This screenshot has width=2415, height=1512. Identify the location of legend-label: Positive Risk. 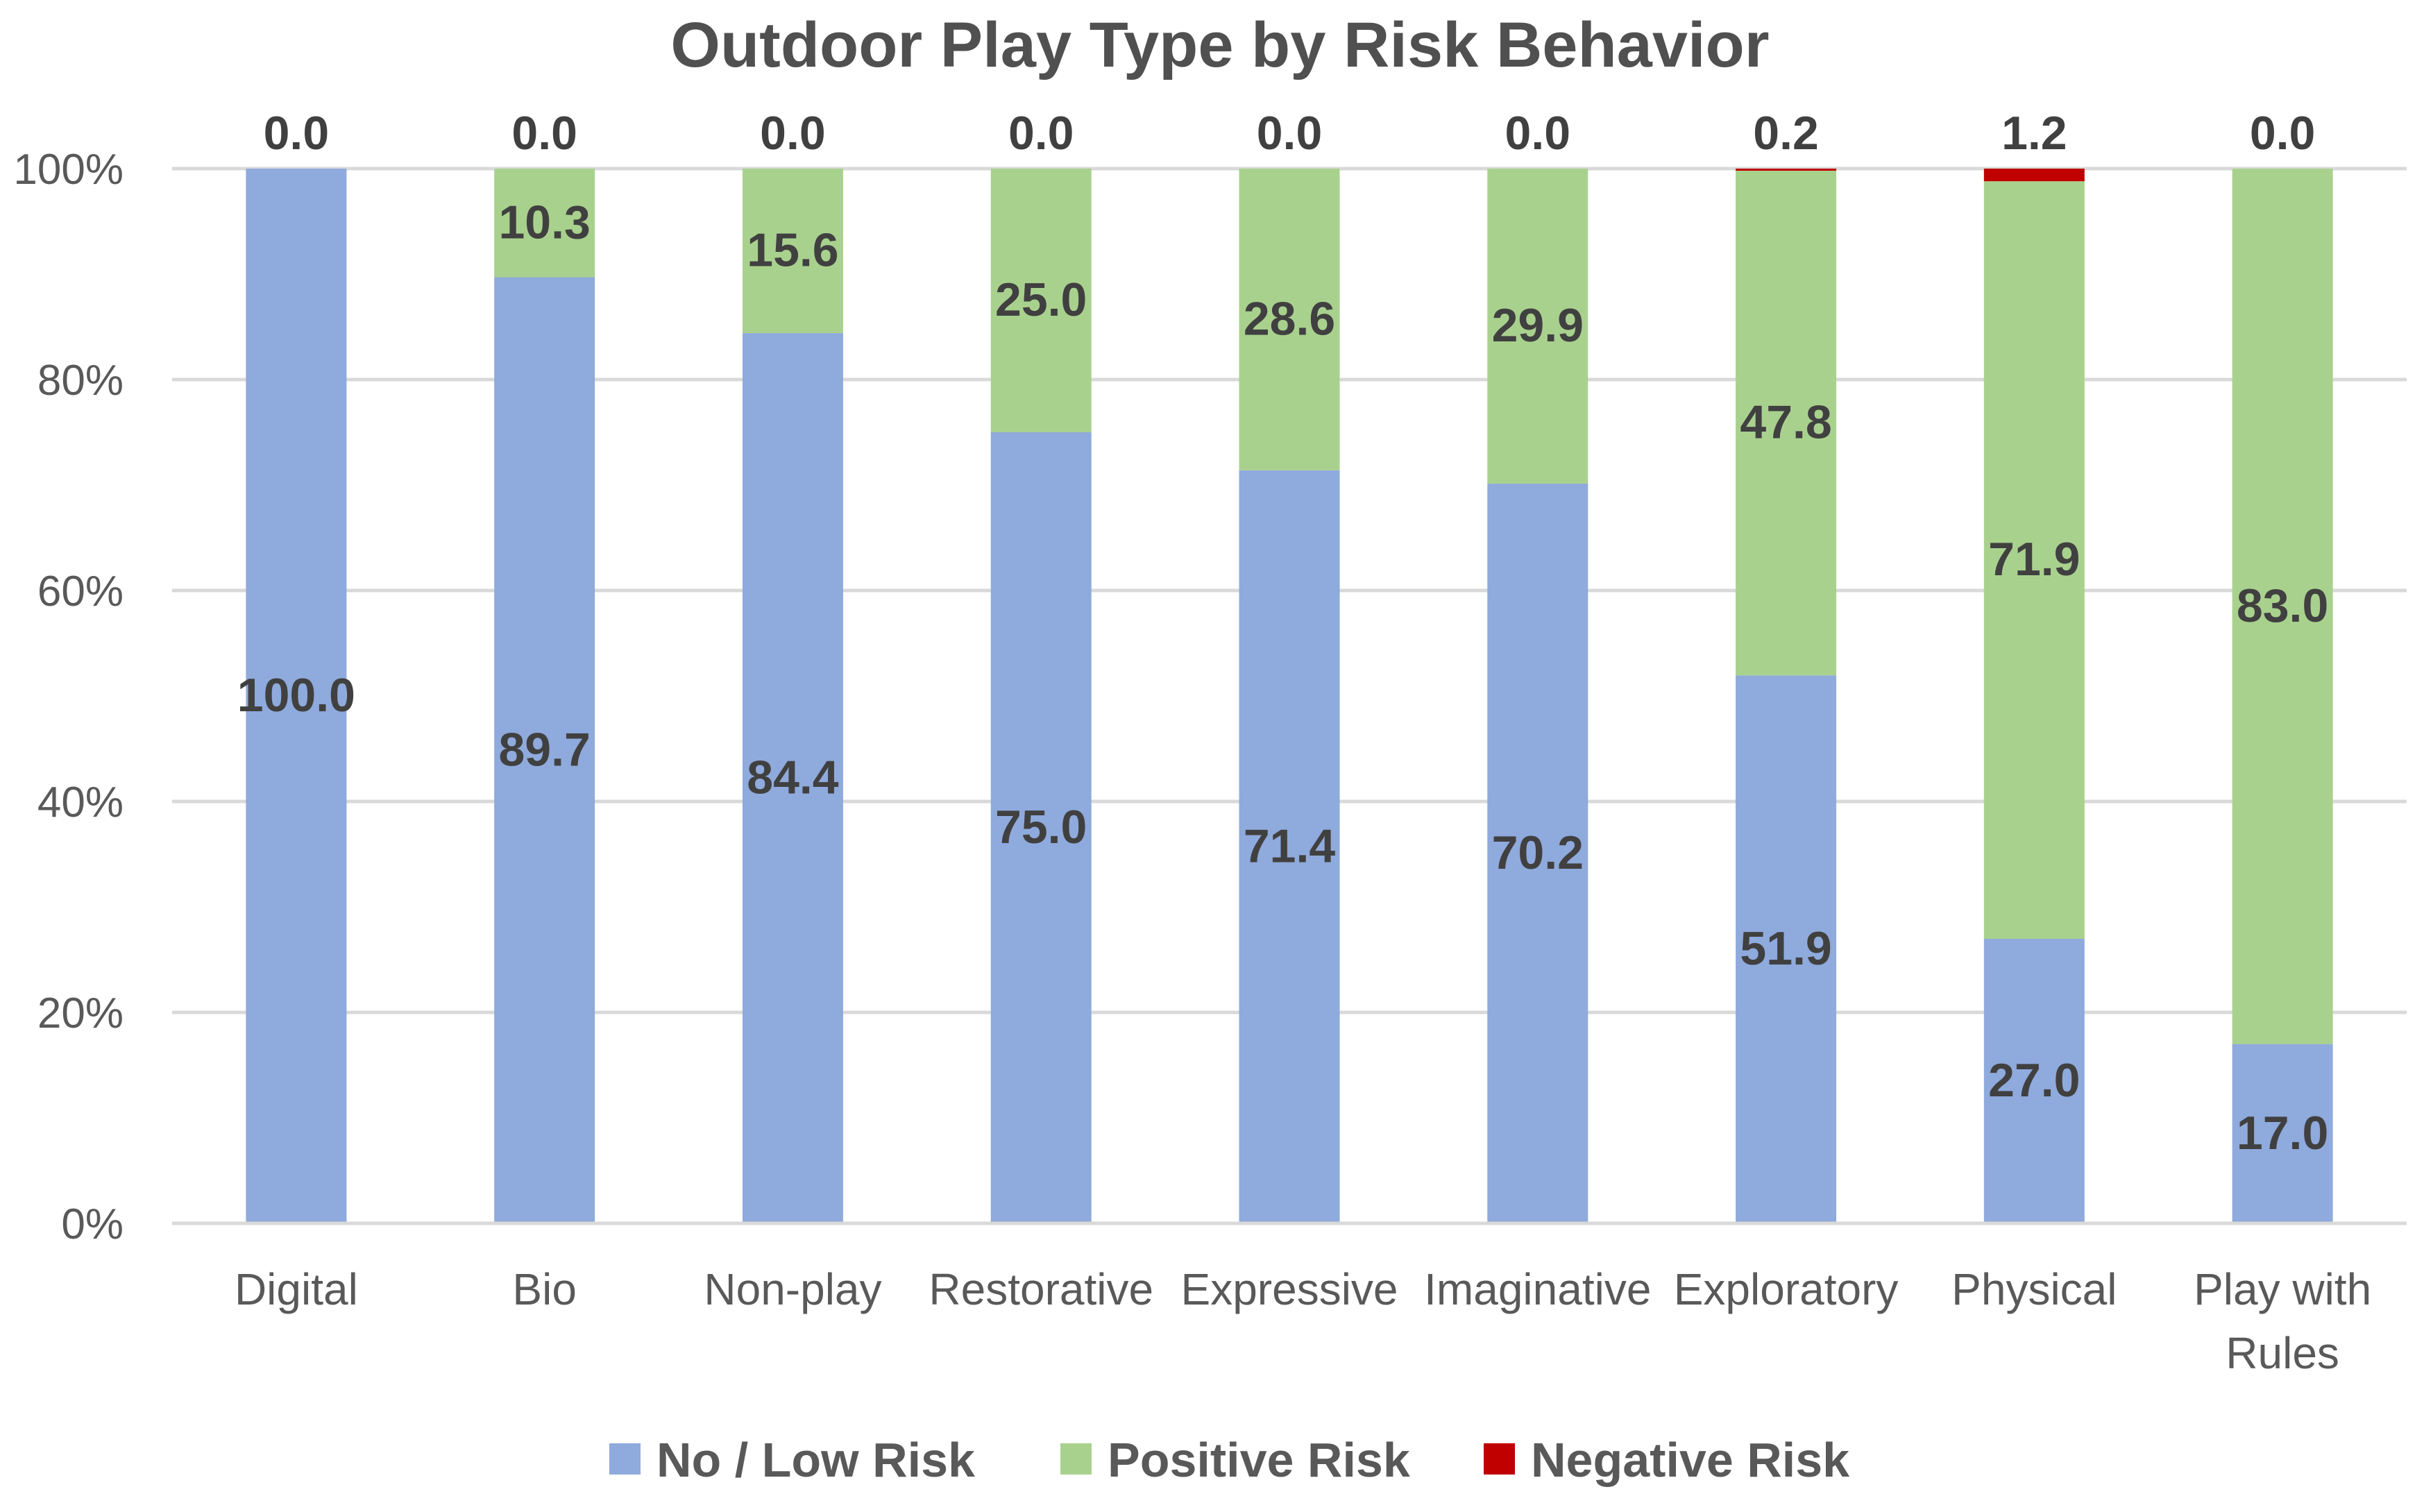
(1259, 1460).